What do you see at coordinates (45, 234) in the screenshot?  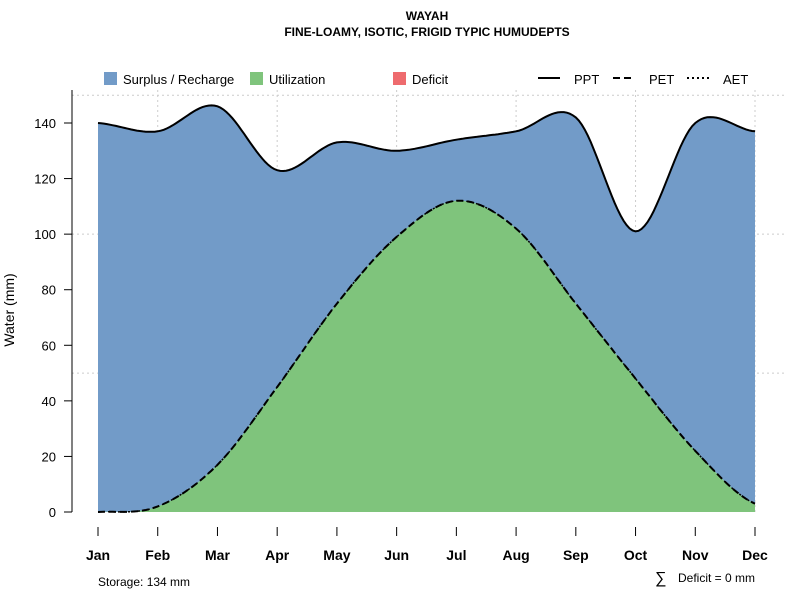 I see `y-tick-label: 100` at bounding box center [45, 234].